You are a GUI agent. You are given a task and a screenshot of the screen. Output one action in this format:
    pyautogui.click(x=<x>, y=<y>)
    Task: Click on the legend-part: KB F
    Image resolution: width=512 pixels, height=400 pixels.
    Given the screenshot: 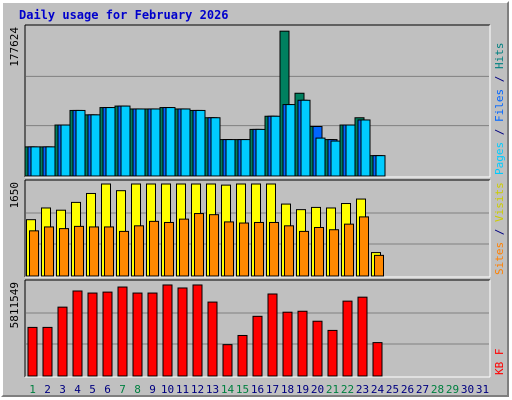 What is the action you would take?
    pyautogui.click(x=499, y=362)
    